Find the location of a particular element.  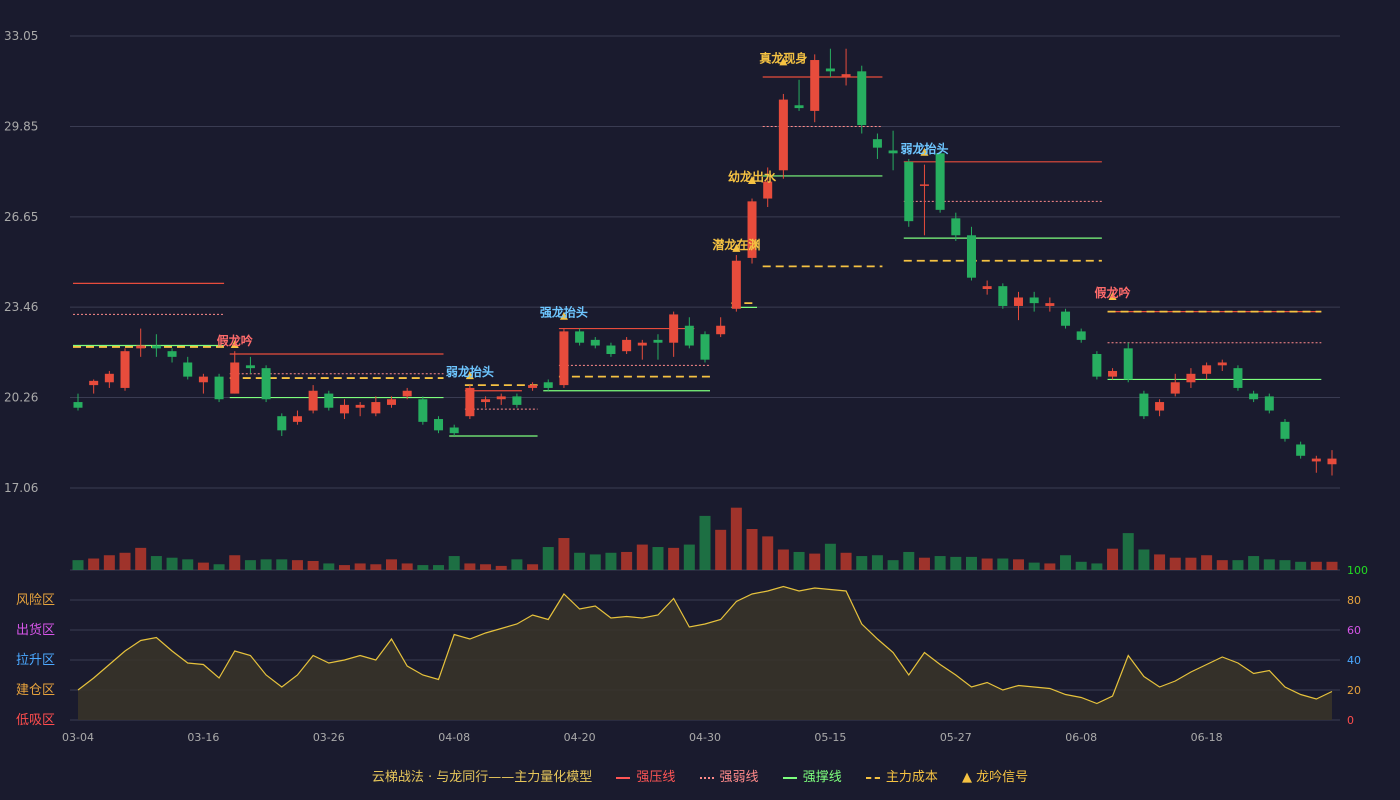

zone-label: 拉升区 is located at coordinates (35, 660).